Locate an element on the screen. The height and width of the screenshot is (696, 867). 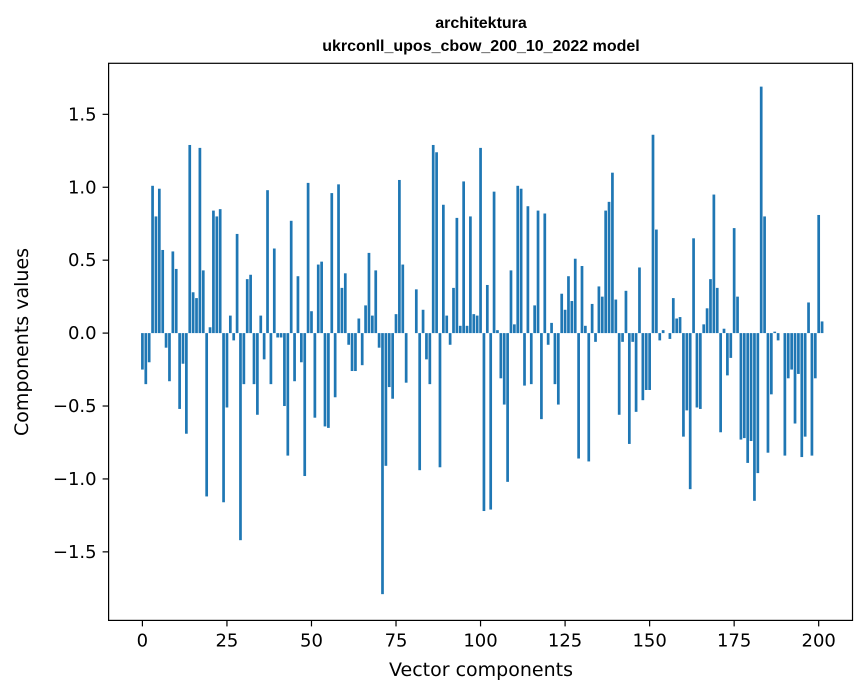
x-tick-label: 0 is located at coordinates (142, 640).